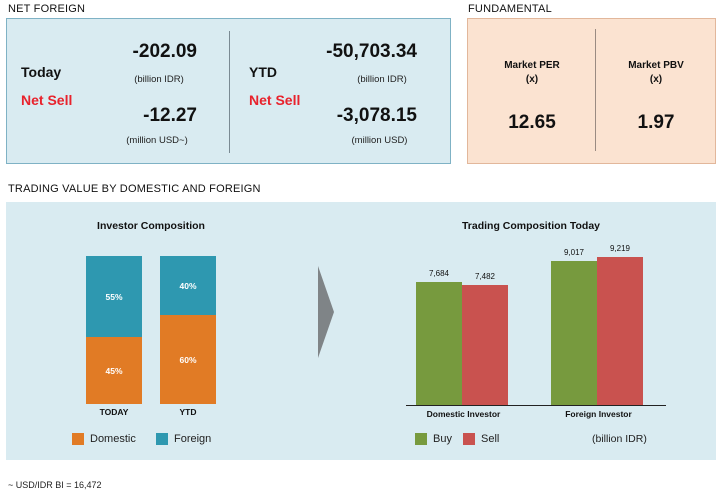 Image resolution: width=723 pixels, height=495 pixels. What do you see at coordinates (656, 72) in the screenshot?
I see `pbv-header: Market PBV (x)` at bounding box center [656, 72].